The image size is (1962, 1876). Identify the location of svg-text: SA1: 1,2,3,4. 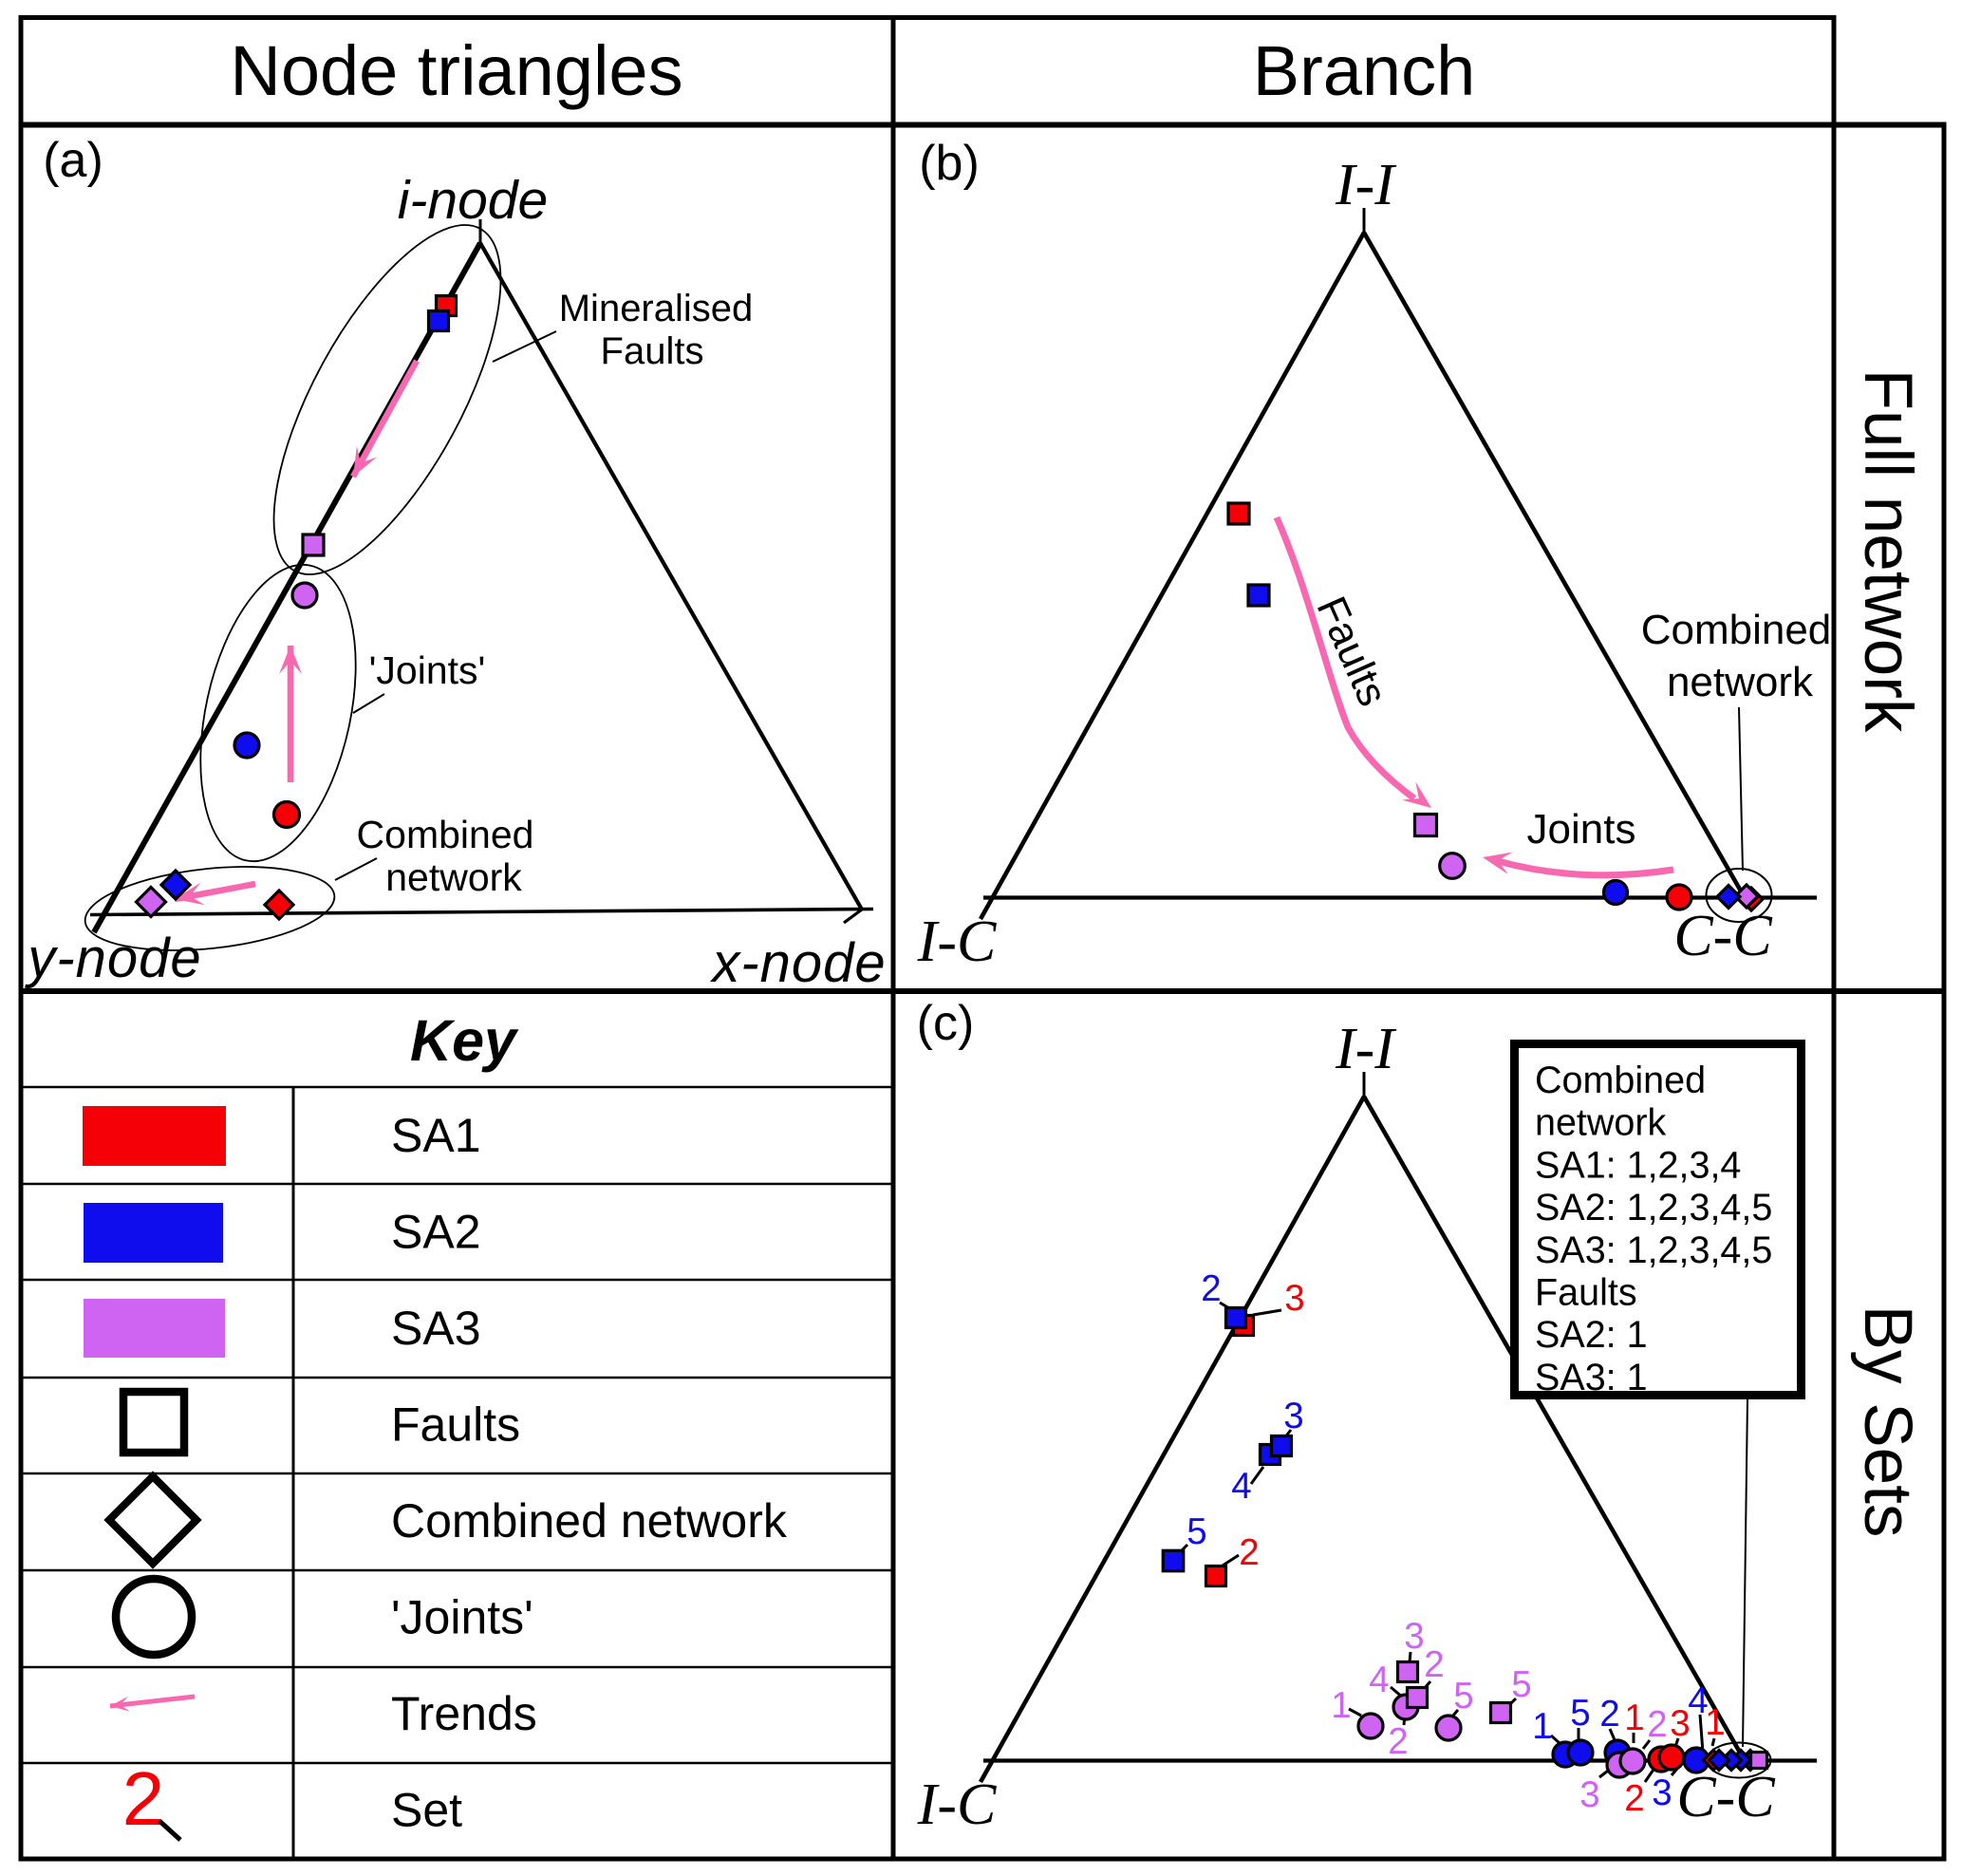
(1638, 1165).